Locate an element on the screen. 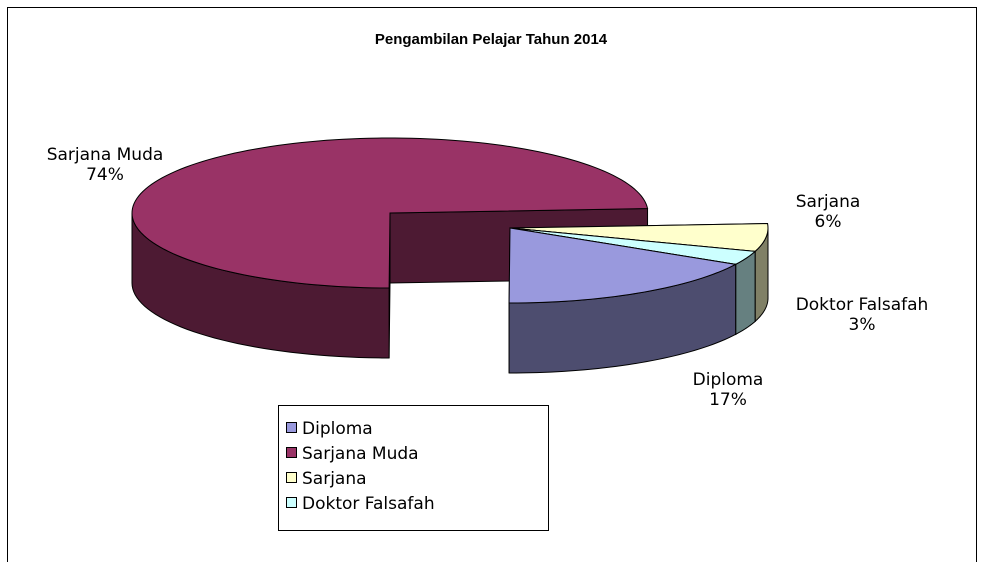 This screenshot has height=562, width=982. data-label-value: 6% is located at coordinates (828, 222).